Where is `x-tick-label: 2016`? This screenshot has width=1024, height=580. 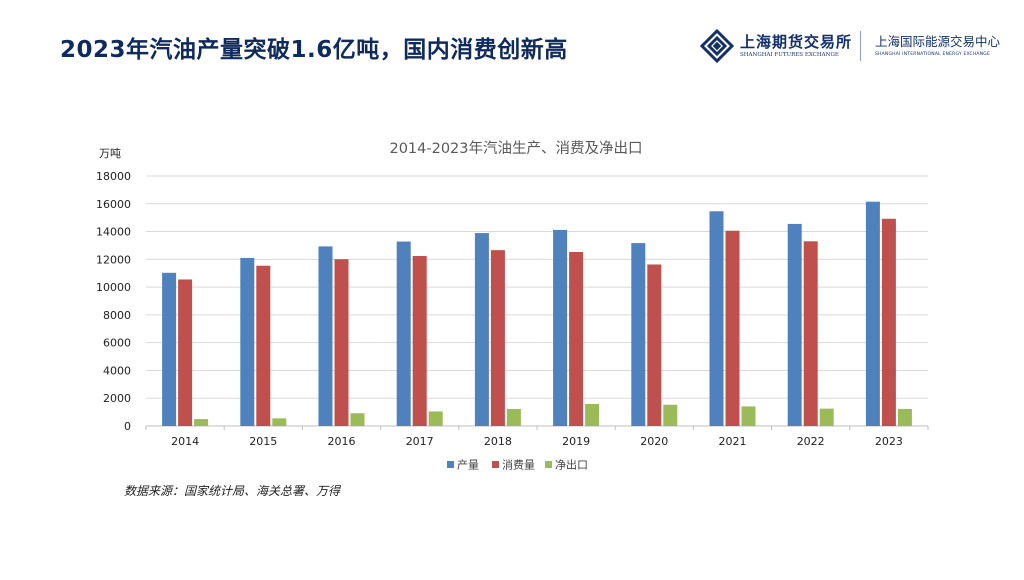 x-tick-label: 2016 is located at coordinates (342, 441).